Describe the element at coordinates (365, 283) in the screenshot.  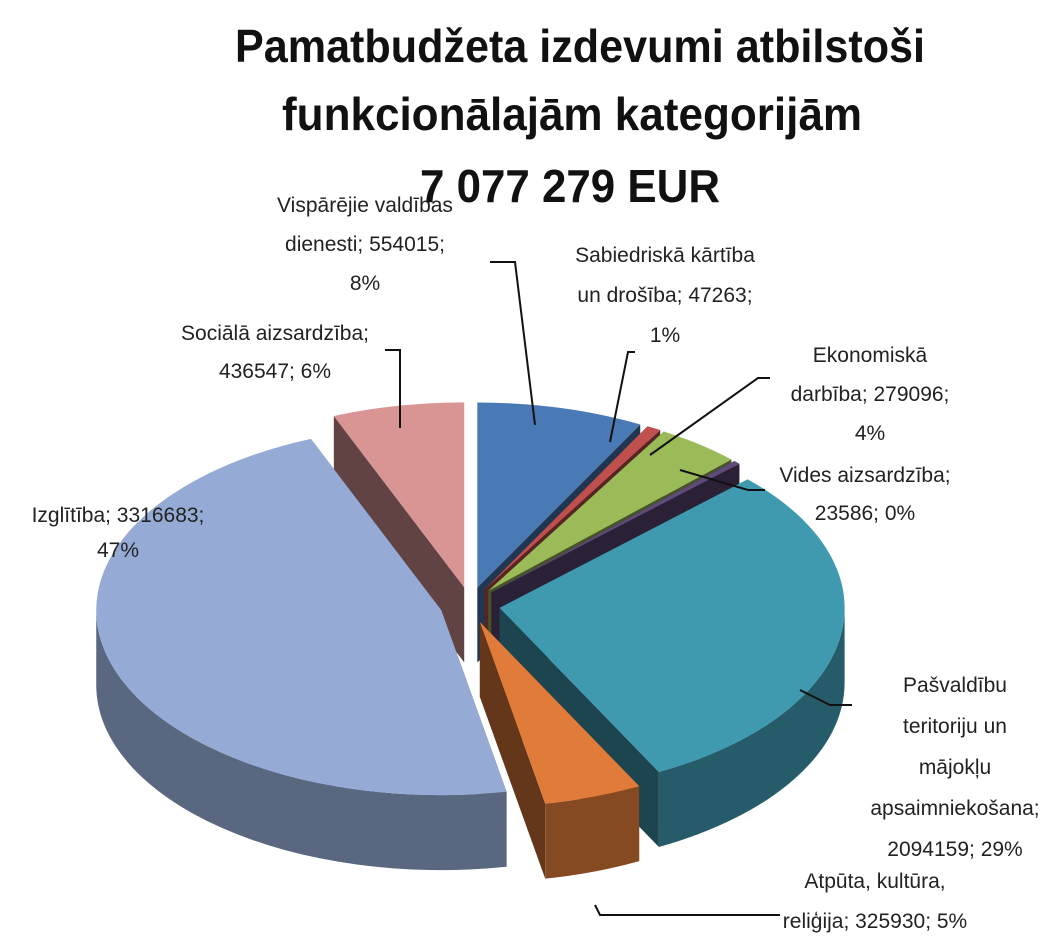
I see `data-label: 8%` at that location.